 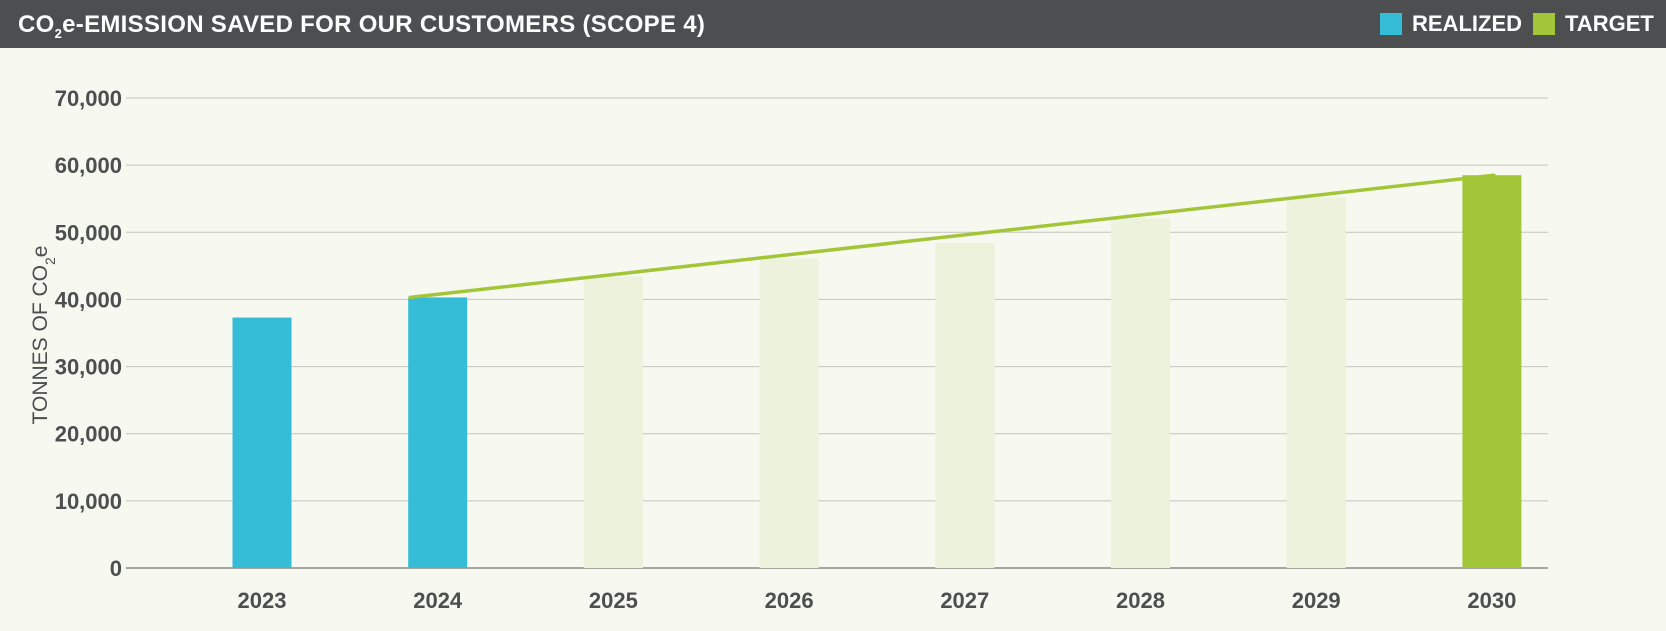 I want to click on x-tick-label: 2030, so click(x=1491, y=600).